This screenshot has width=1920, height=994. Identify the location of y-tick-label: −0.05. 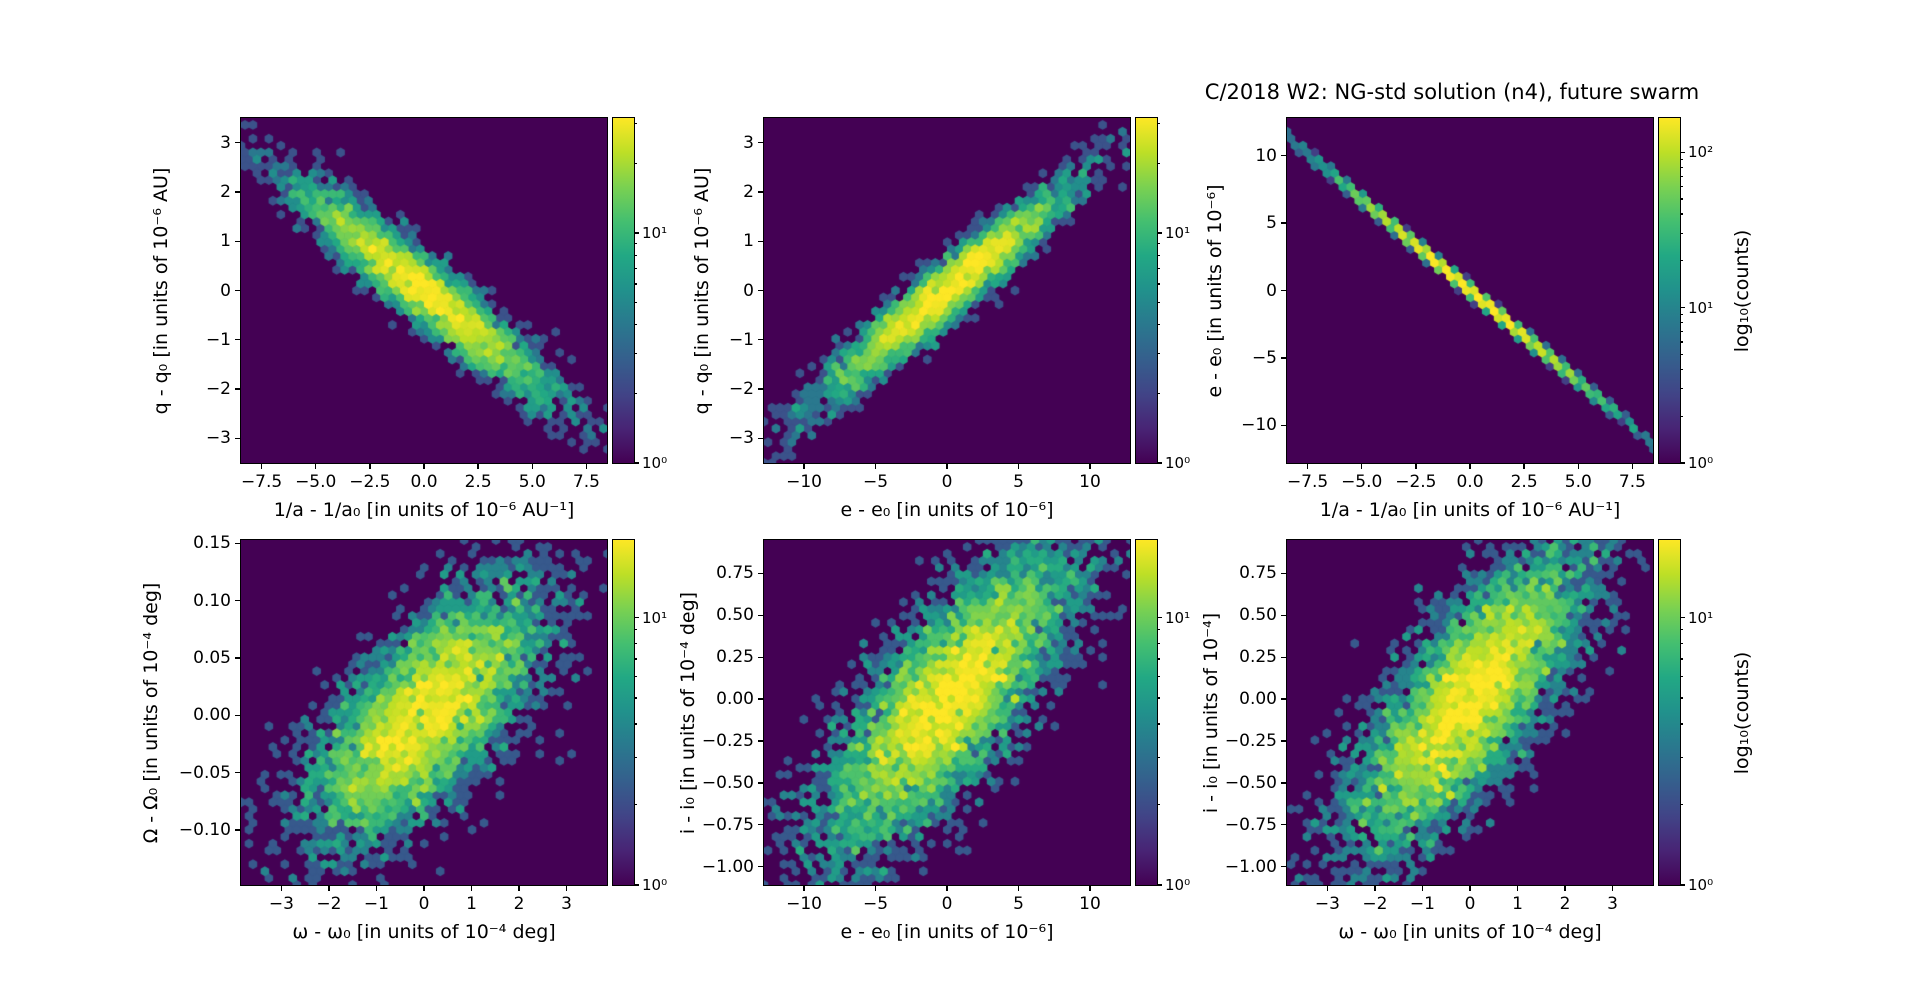
(204, 772).